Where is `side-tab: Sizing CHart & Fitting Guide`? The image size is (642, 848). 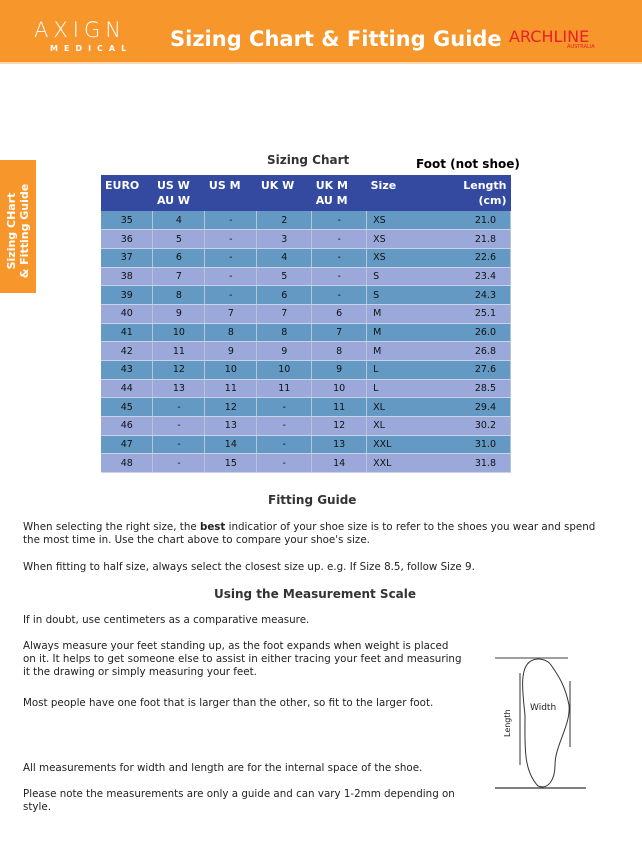 side-tab: Sizing CHart & Fitting Guide is located at coordinates (18, 226).